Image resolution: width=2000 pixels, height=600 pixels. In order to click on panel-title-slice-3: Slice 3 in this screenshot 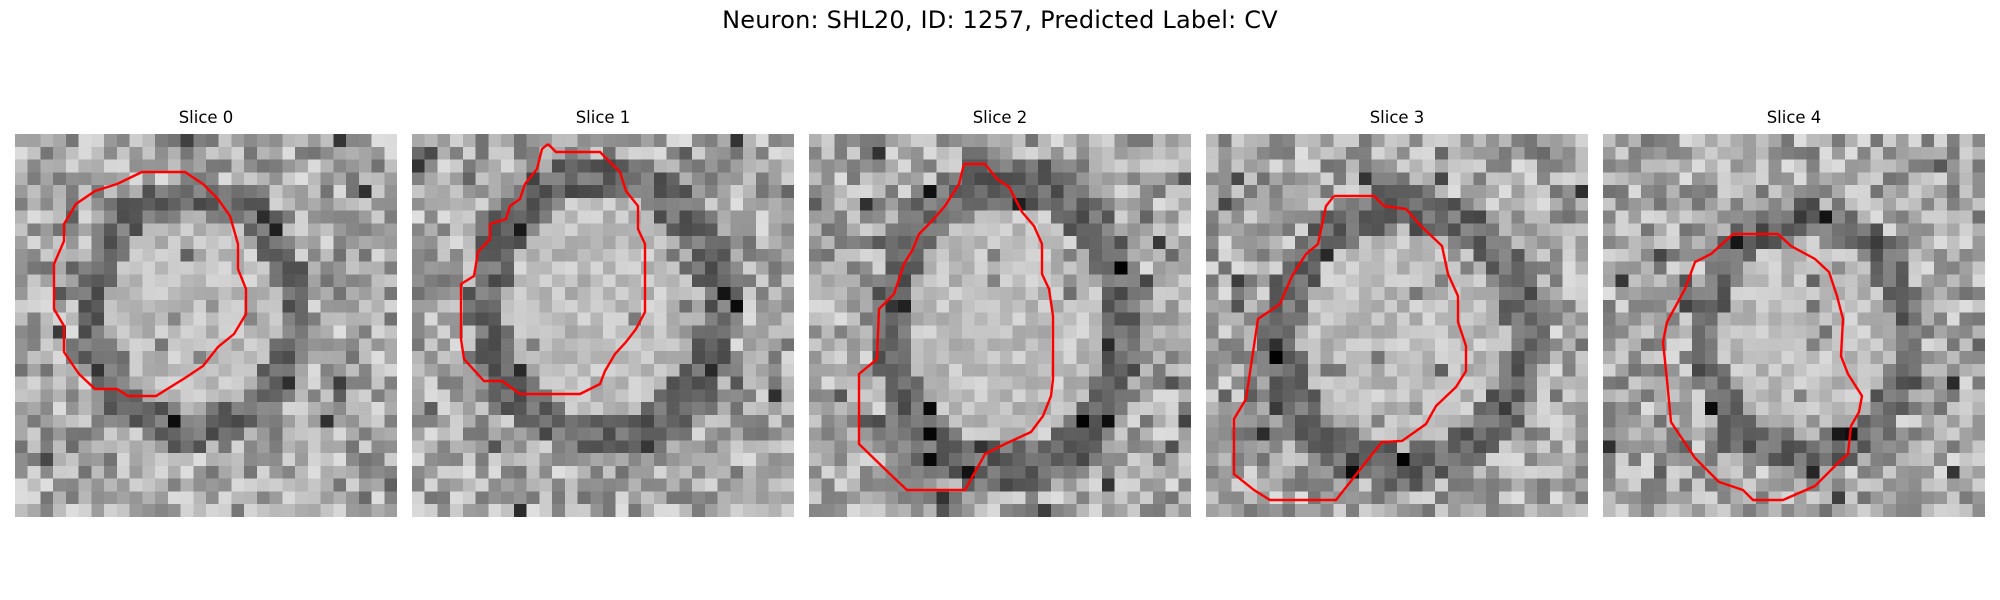, I will do `click(1397, 117)`.